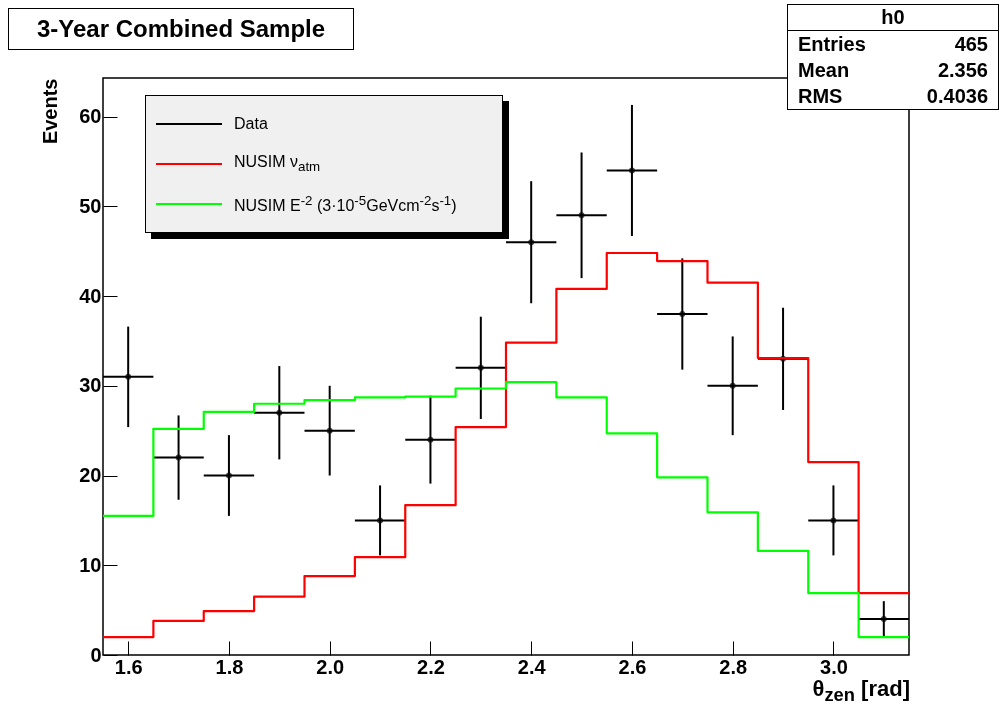  What do you see at coordinates (96, 654) in the screenshot?
I see `y-tick-label: 0` at bounding box center [96, 654].